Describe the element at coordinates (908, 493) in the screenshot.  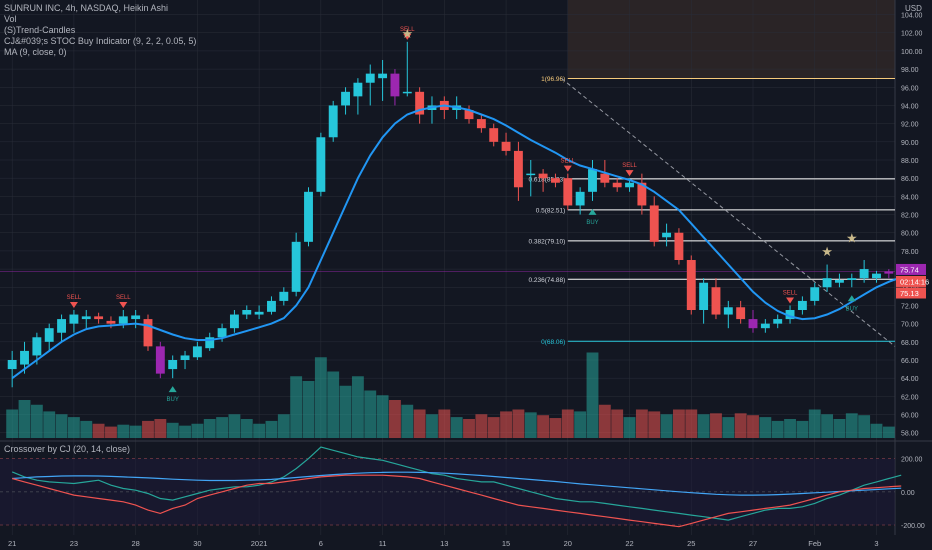
I see `indicator-tick-label: 0.00` at that location.